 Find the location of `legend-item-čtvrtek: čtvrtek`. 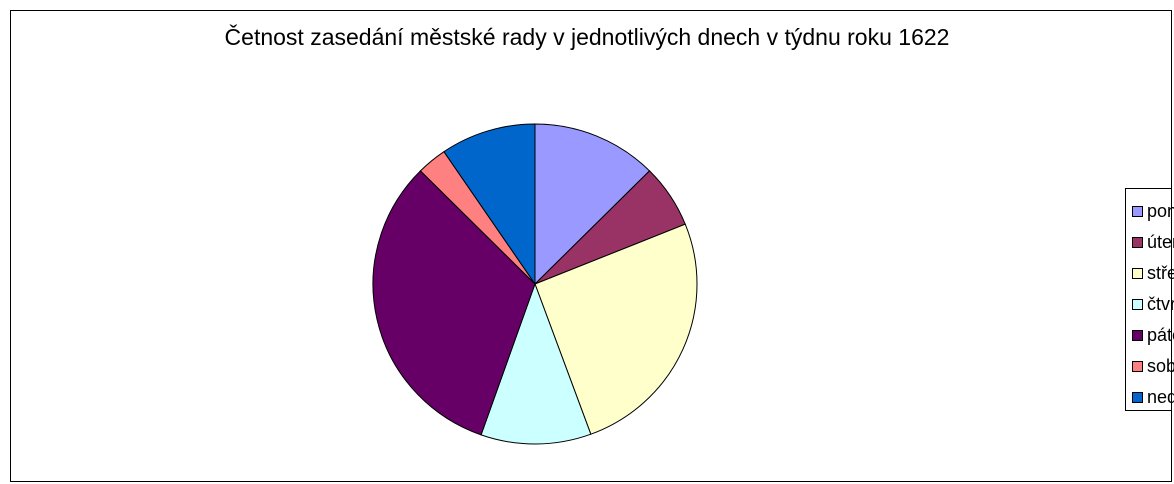

legend-item-čtvrtek: čtvrtek is located at coordinates (1153, 304).